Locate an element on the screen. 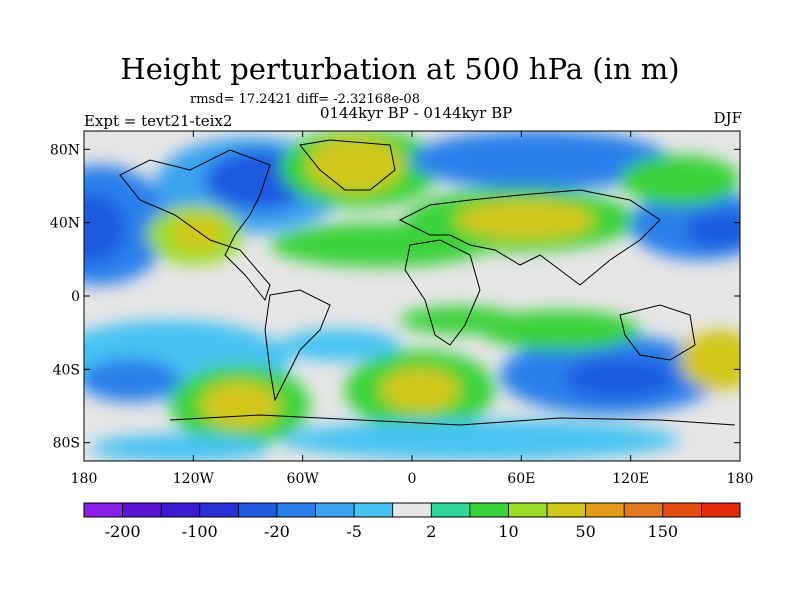 This screenshot has width=800, height=600. y-tick-label: 80N is located at coordinates (65, 150).